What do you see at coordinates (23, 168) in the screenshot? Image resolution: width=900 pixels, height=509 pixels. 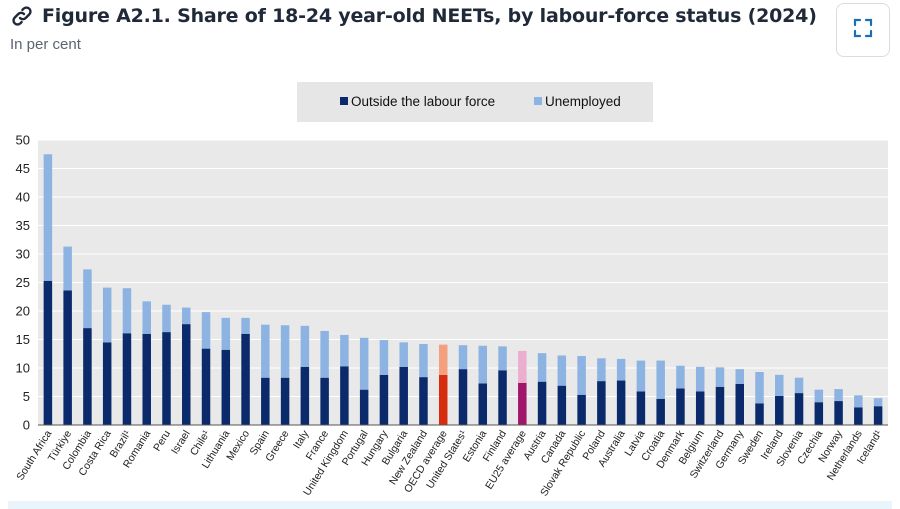 I see `y-tick-label: 45` at bounding box center [23, 168].